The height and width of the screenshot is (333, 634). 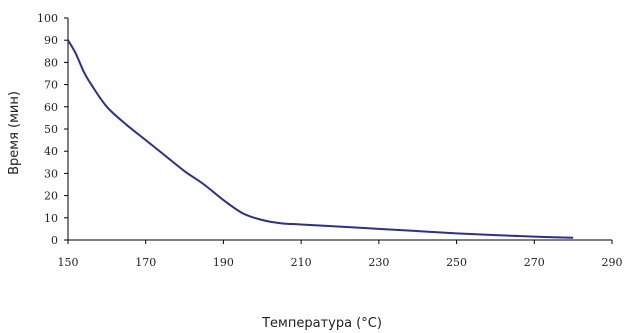 I want to click on y-ticks: 0 10 20 30 40 50 60 70 80 90 100, so click(x=52, y=129).